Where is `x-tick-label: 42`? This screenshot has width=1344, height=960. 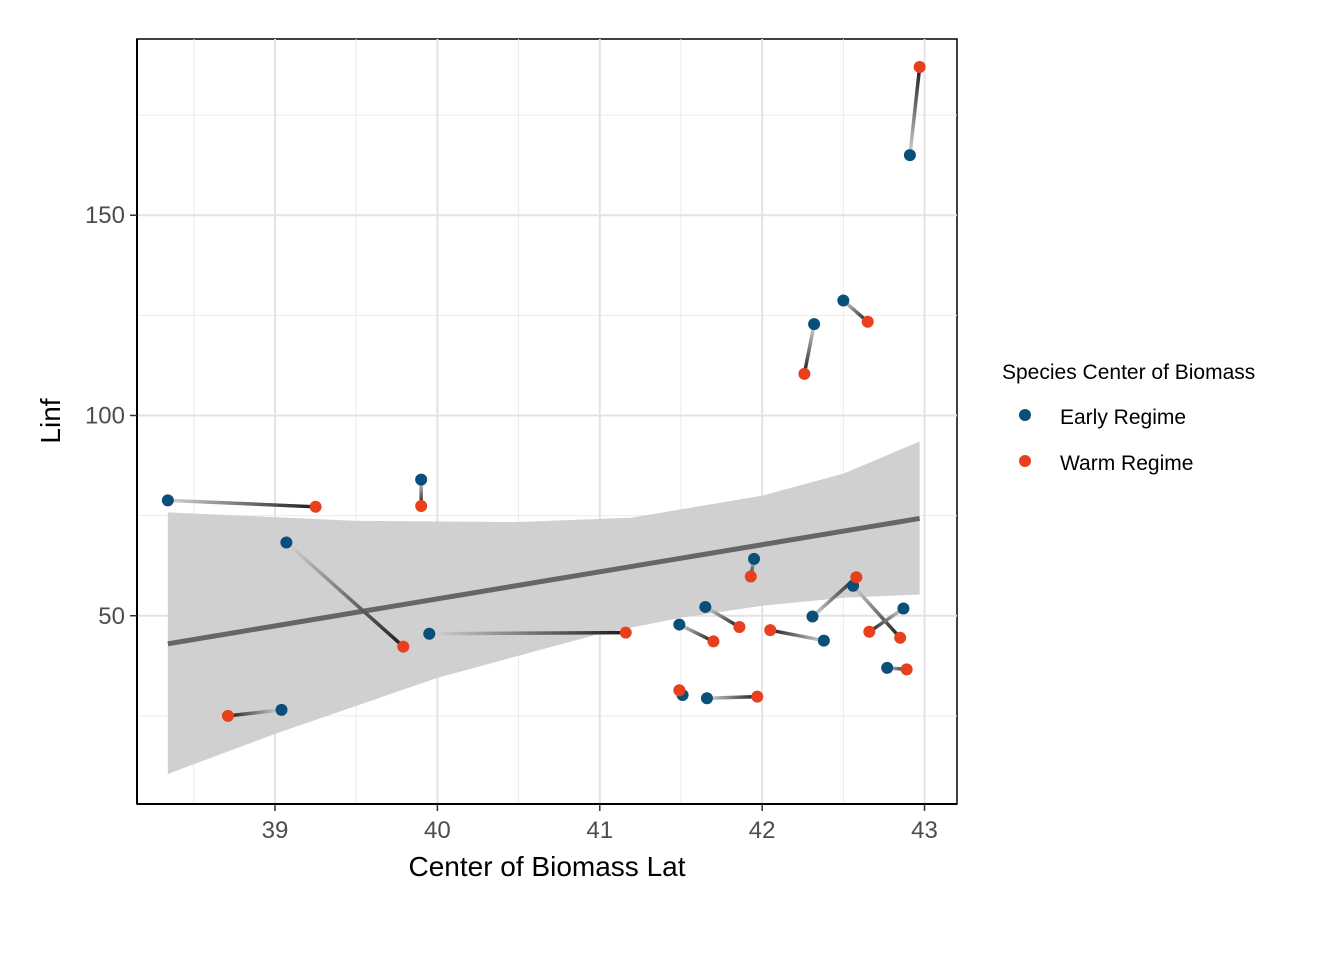
x-tick-label: 42 is located at coordinates (762, 830).